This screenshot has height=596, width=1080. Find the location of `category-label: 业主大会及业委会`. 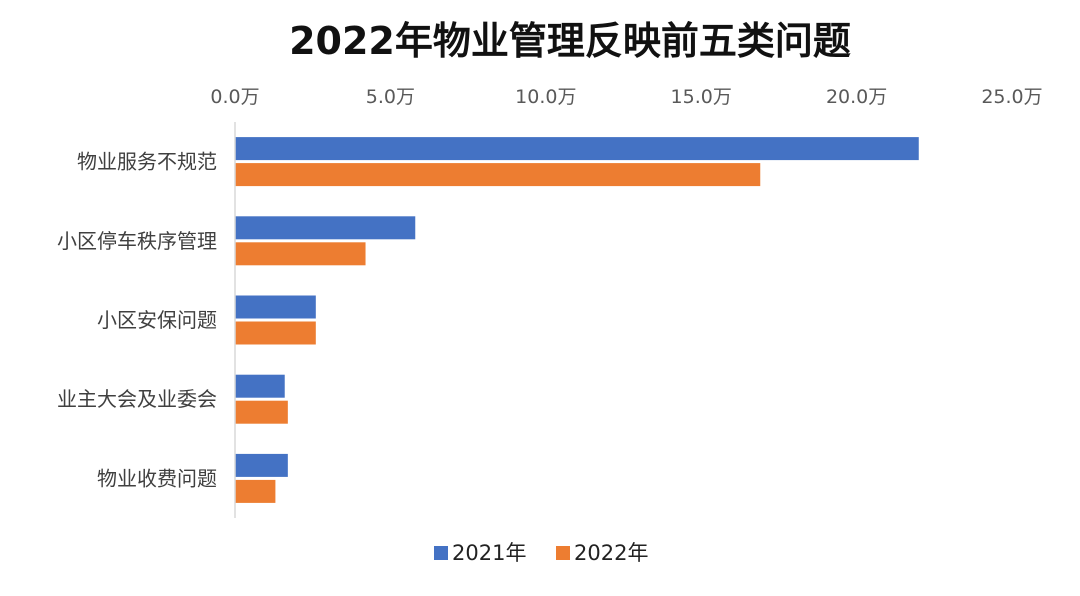

category-label: 业主大会及业委会 is located at coordinates (137, 399).